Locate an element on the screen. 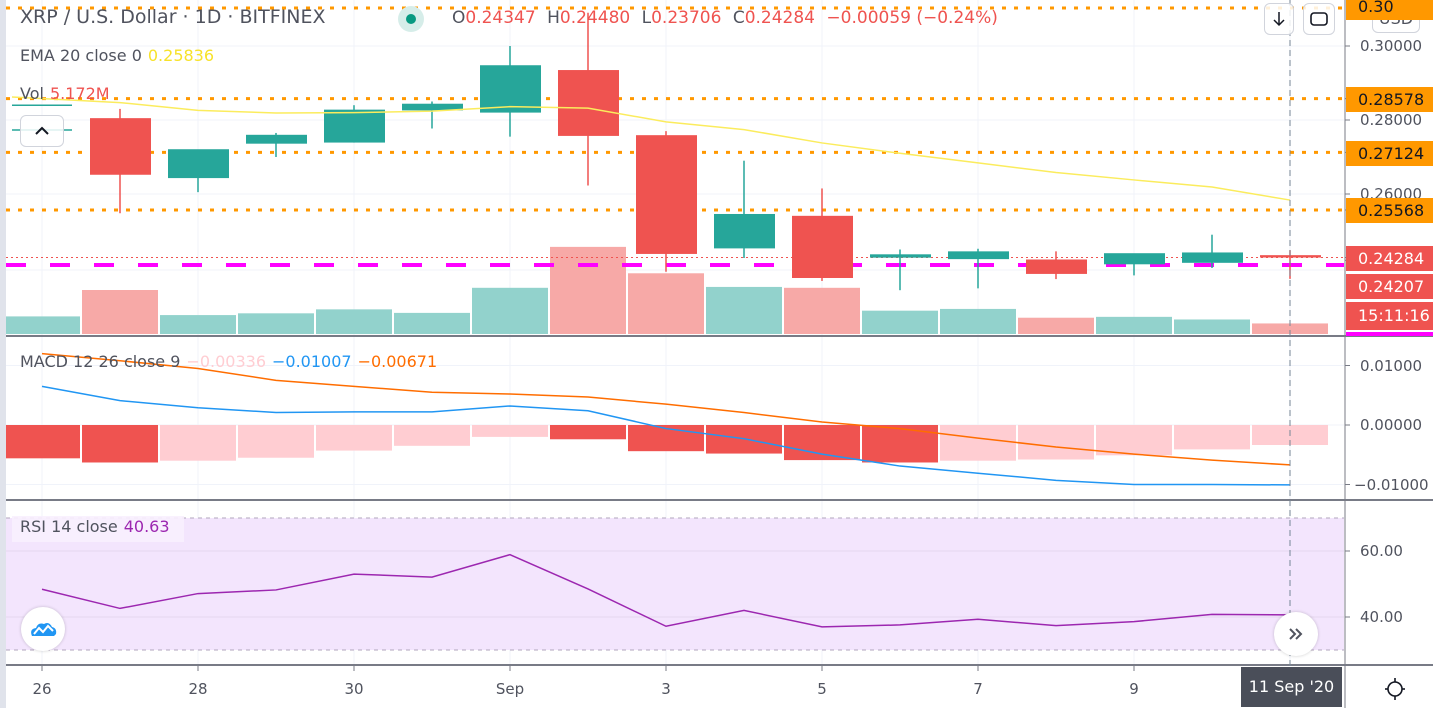  last-price-tag: 0.24284 is located at coordinates (1389, 258).